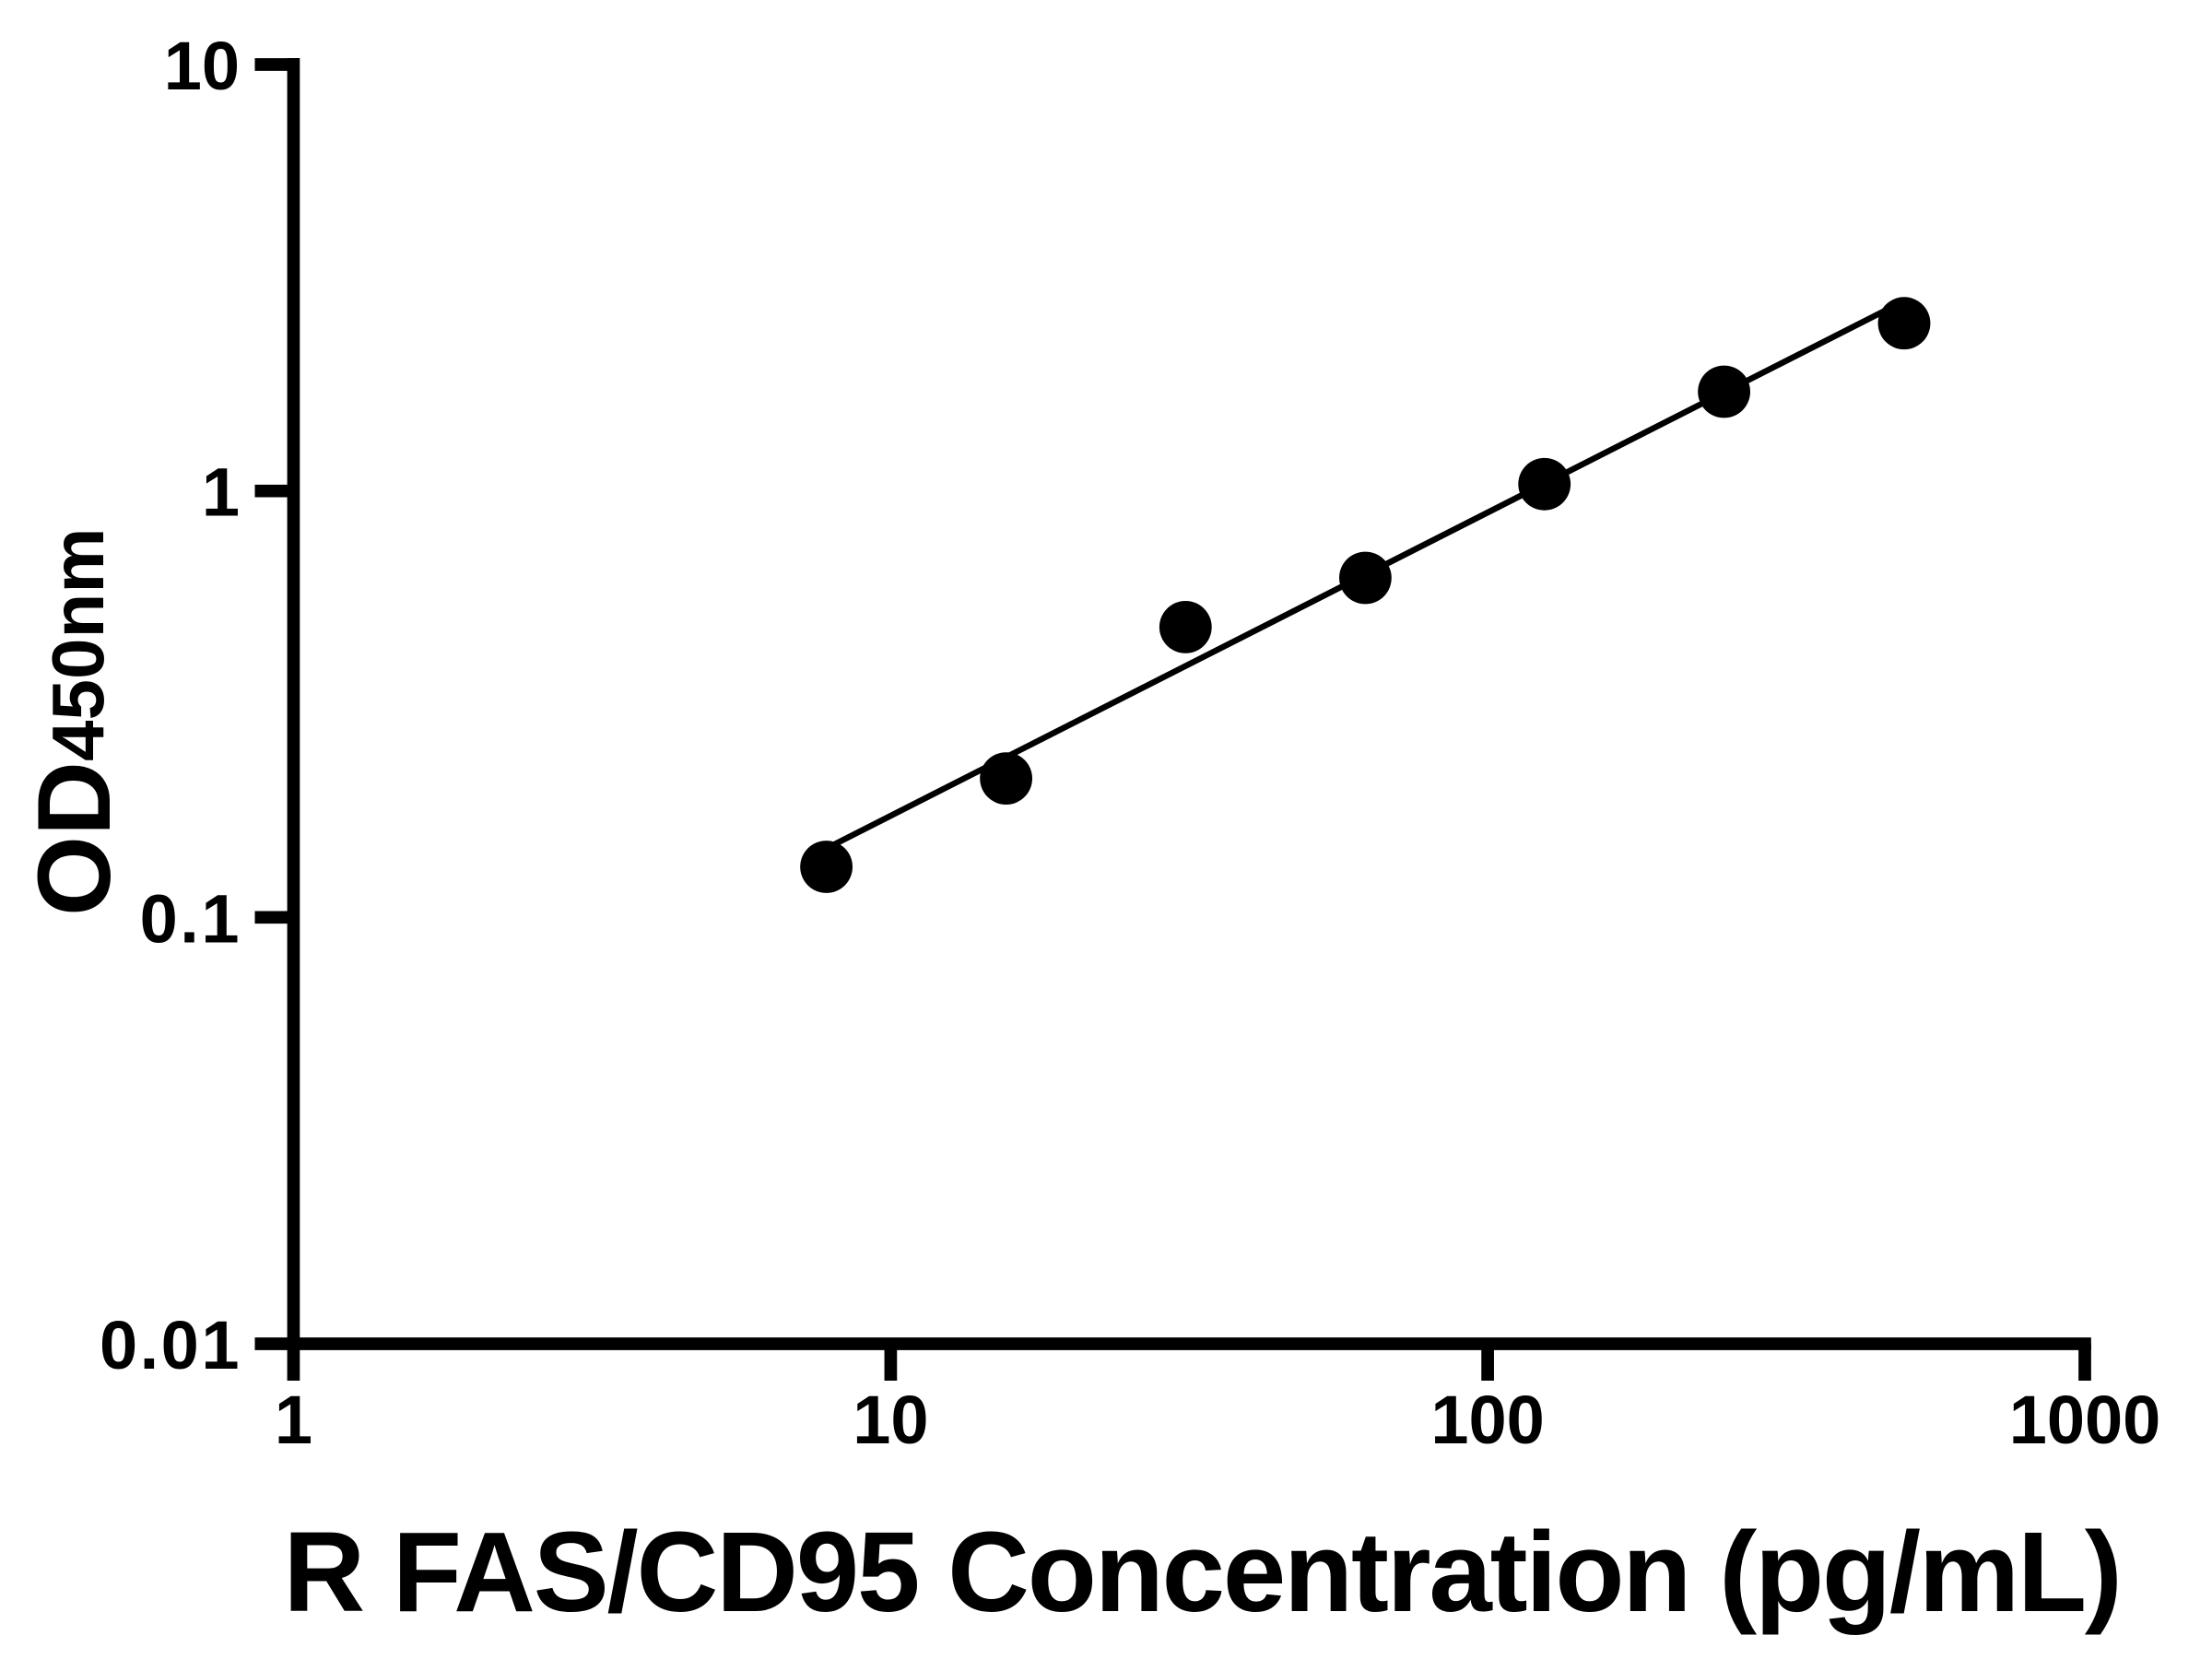 This screenshot has height=1659, width=2212. I want to click on svg-text: OD450nm, so click(74, 722).